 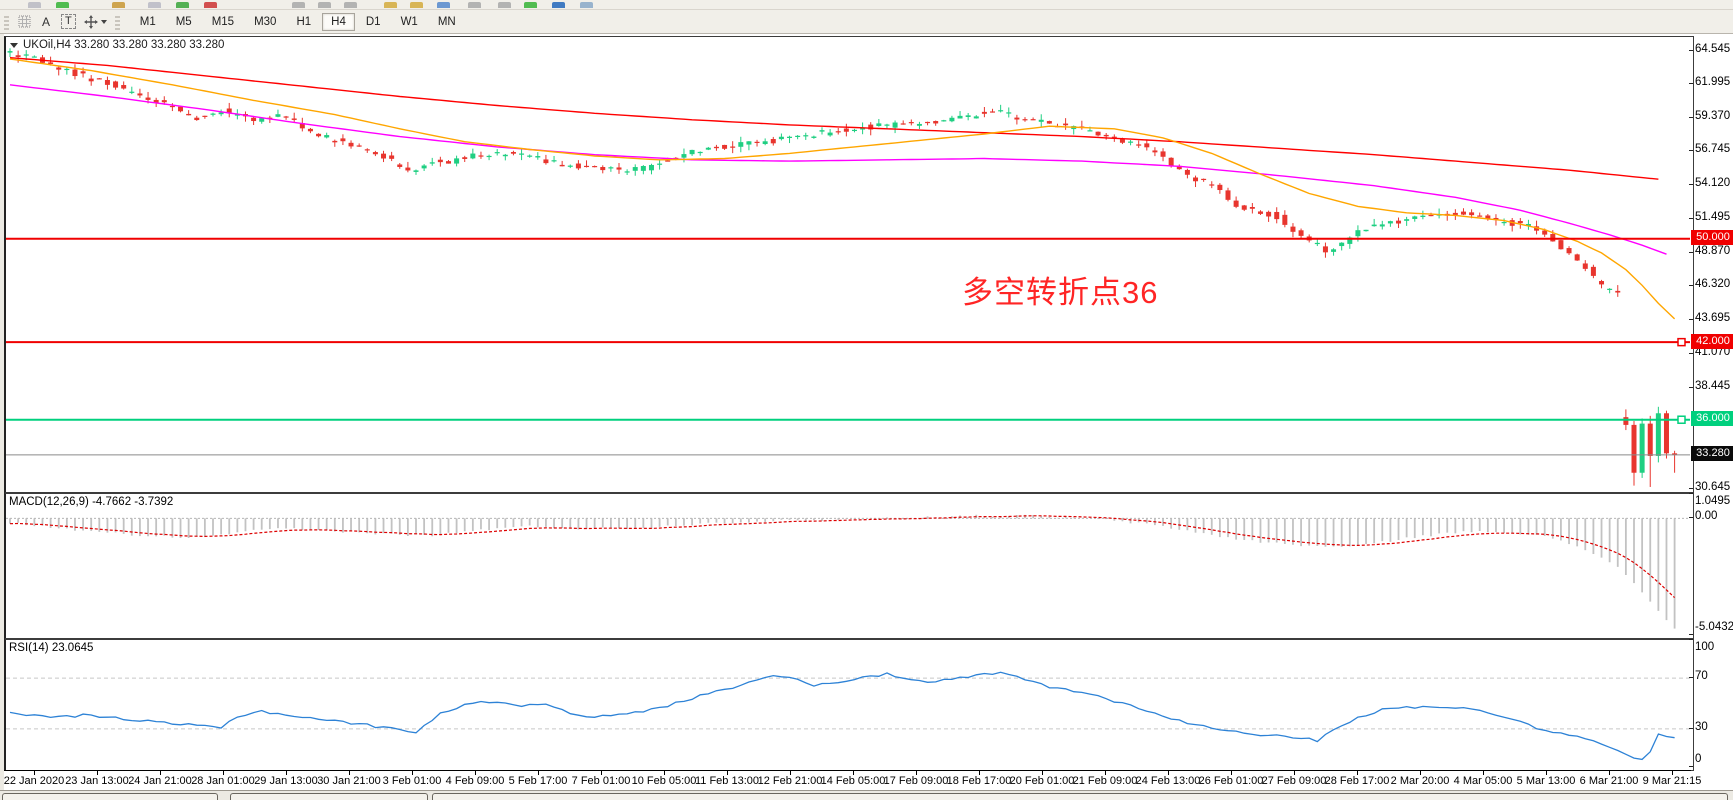 I want to click on textbox-button: T, so click(x=68, y=21).